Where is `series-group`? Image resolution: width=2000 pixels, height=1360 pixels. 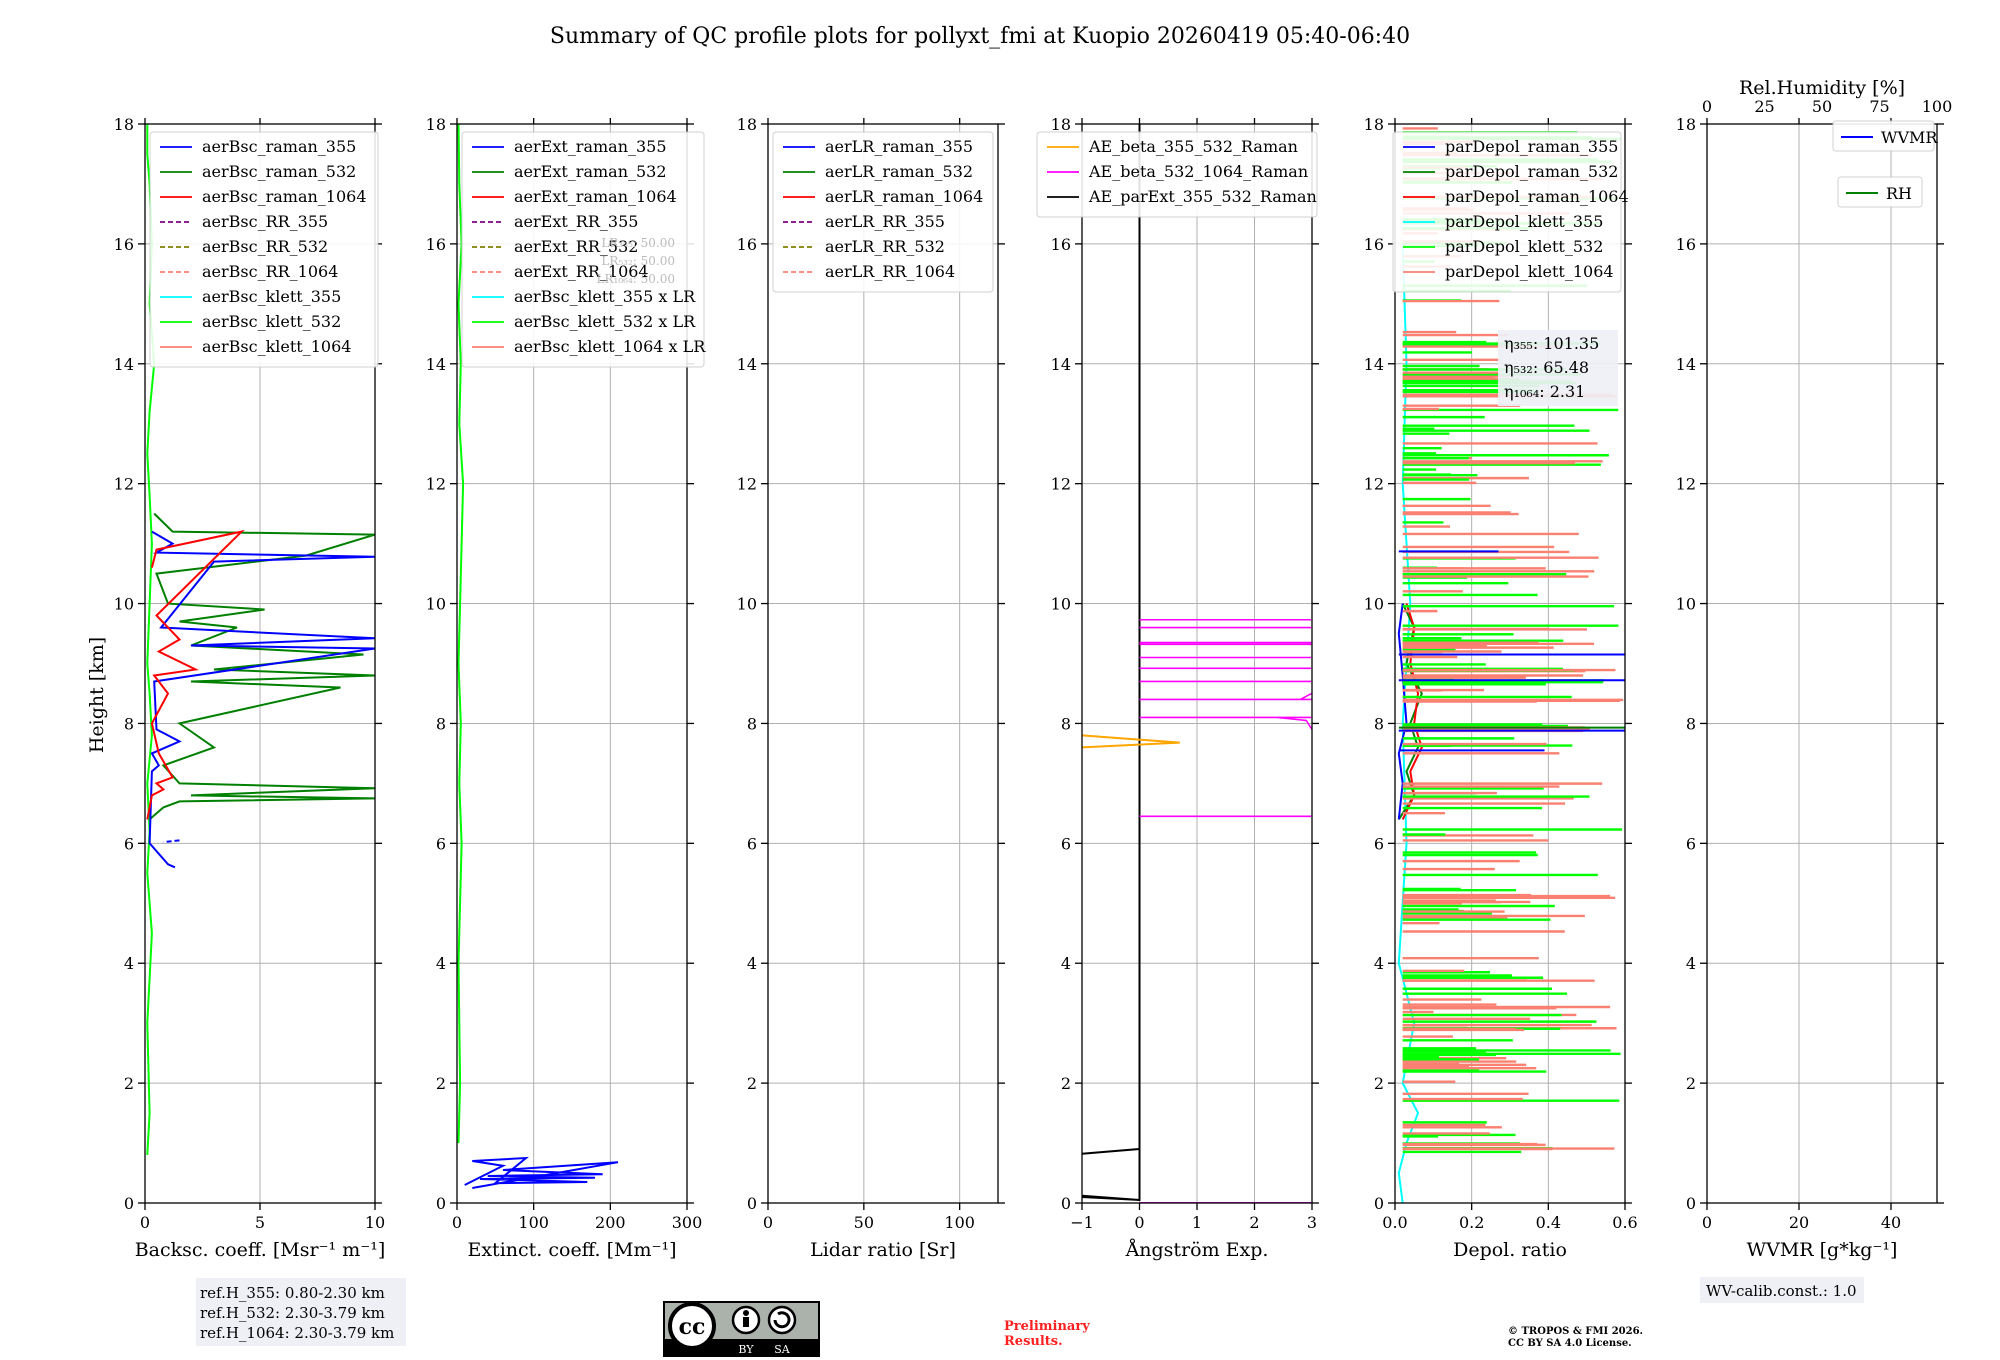
series-group is located at coordinates (538, 656).